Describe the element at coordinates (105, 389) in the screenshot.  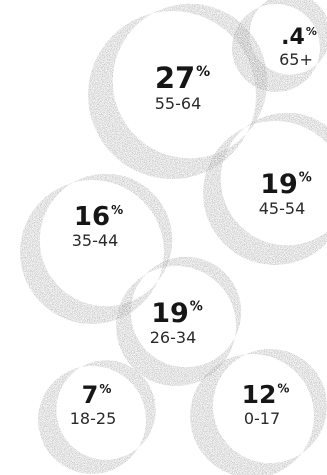
I see `percent-sign-18-25: %` at that location.